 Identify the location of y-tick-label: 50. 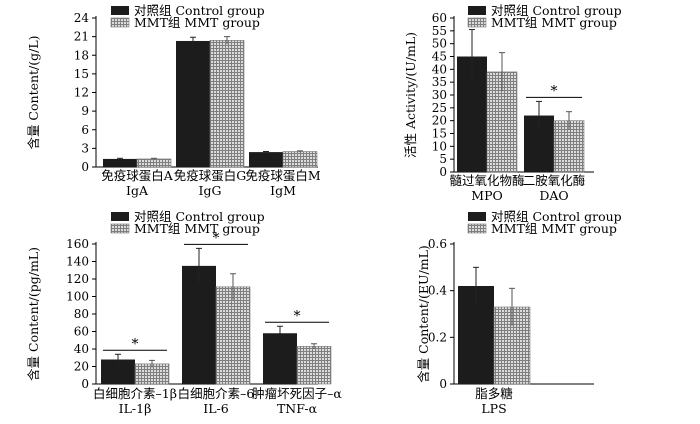
(439, 44).